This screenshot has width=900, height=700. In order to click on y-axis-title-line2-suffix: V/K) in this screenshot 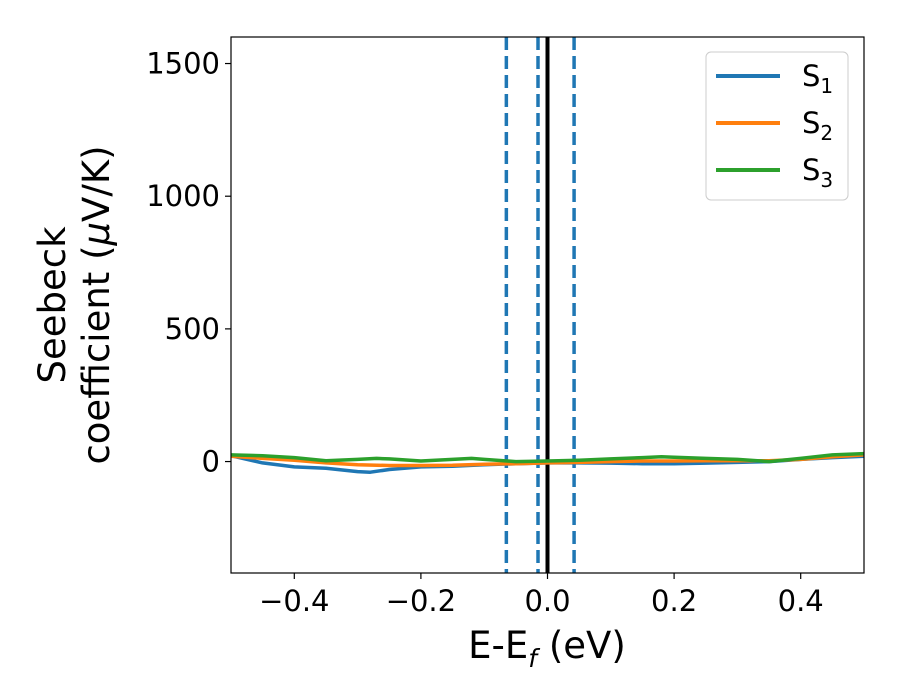, I will do `click(96, 183)`.